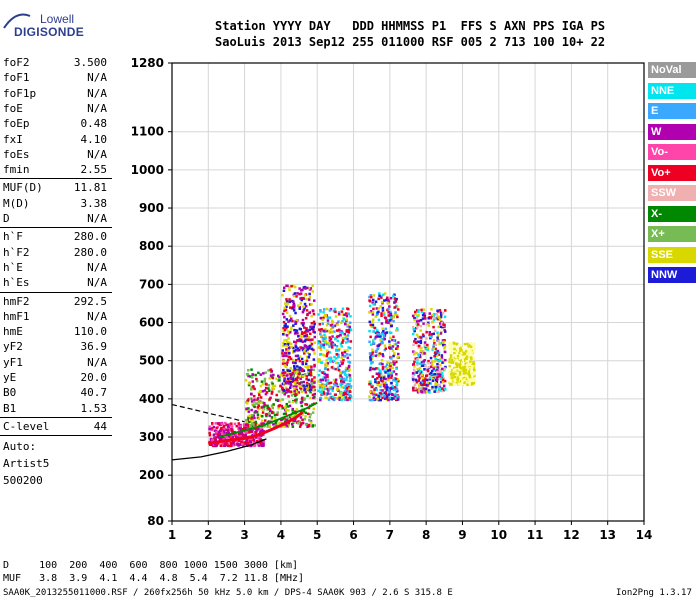 Image resolution: width=700 pixels, height=600 pixels. Describe the element at coordinates (462, 535) in the screenshot. I see `x-tick-label: 9` at that location.